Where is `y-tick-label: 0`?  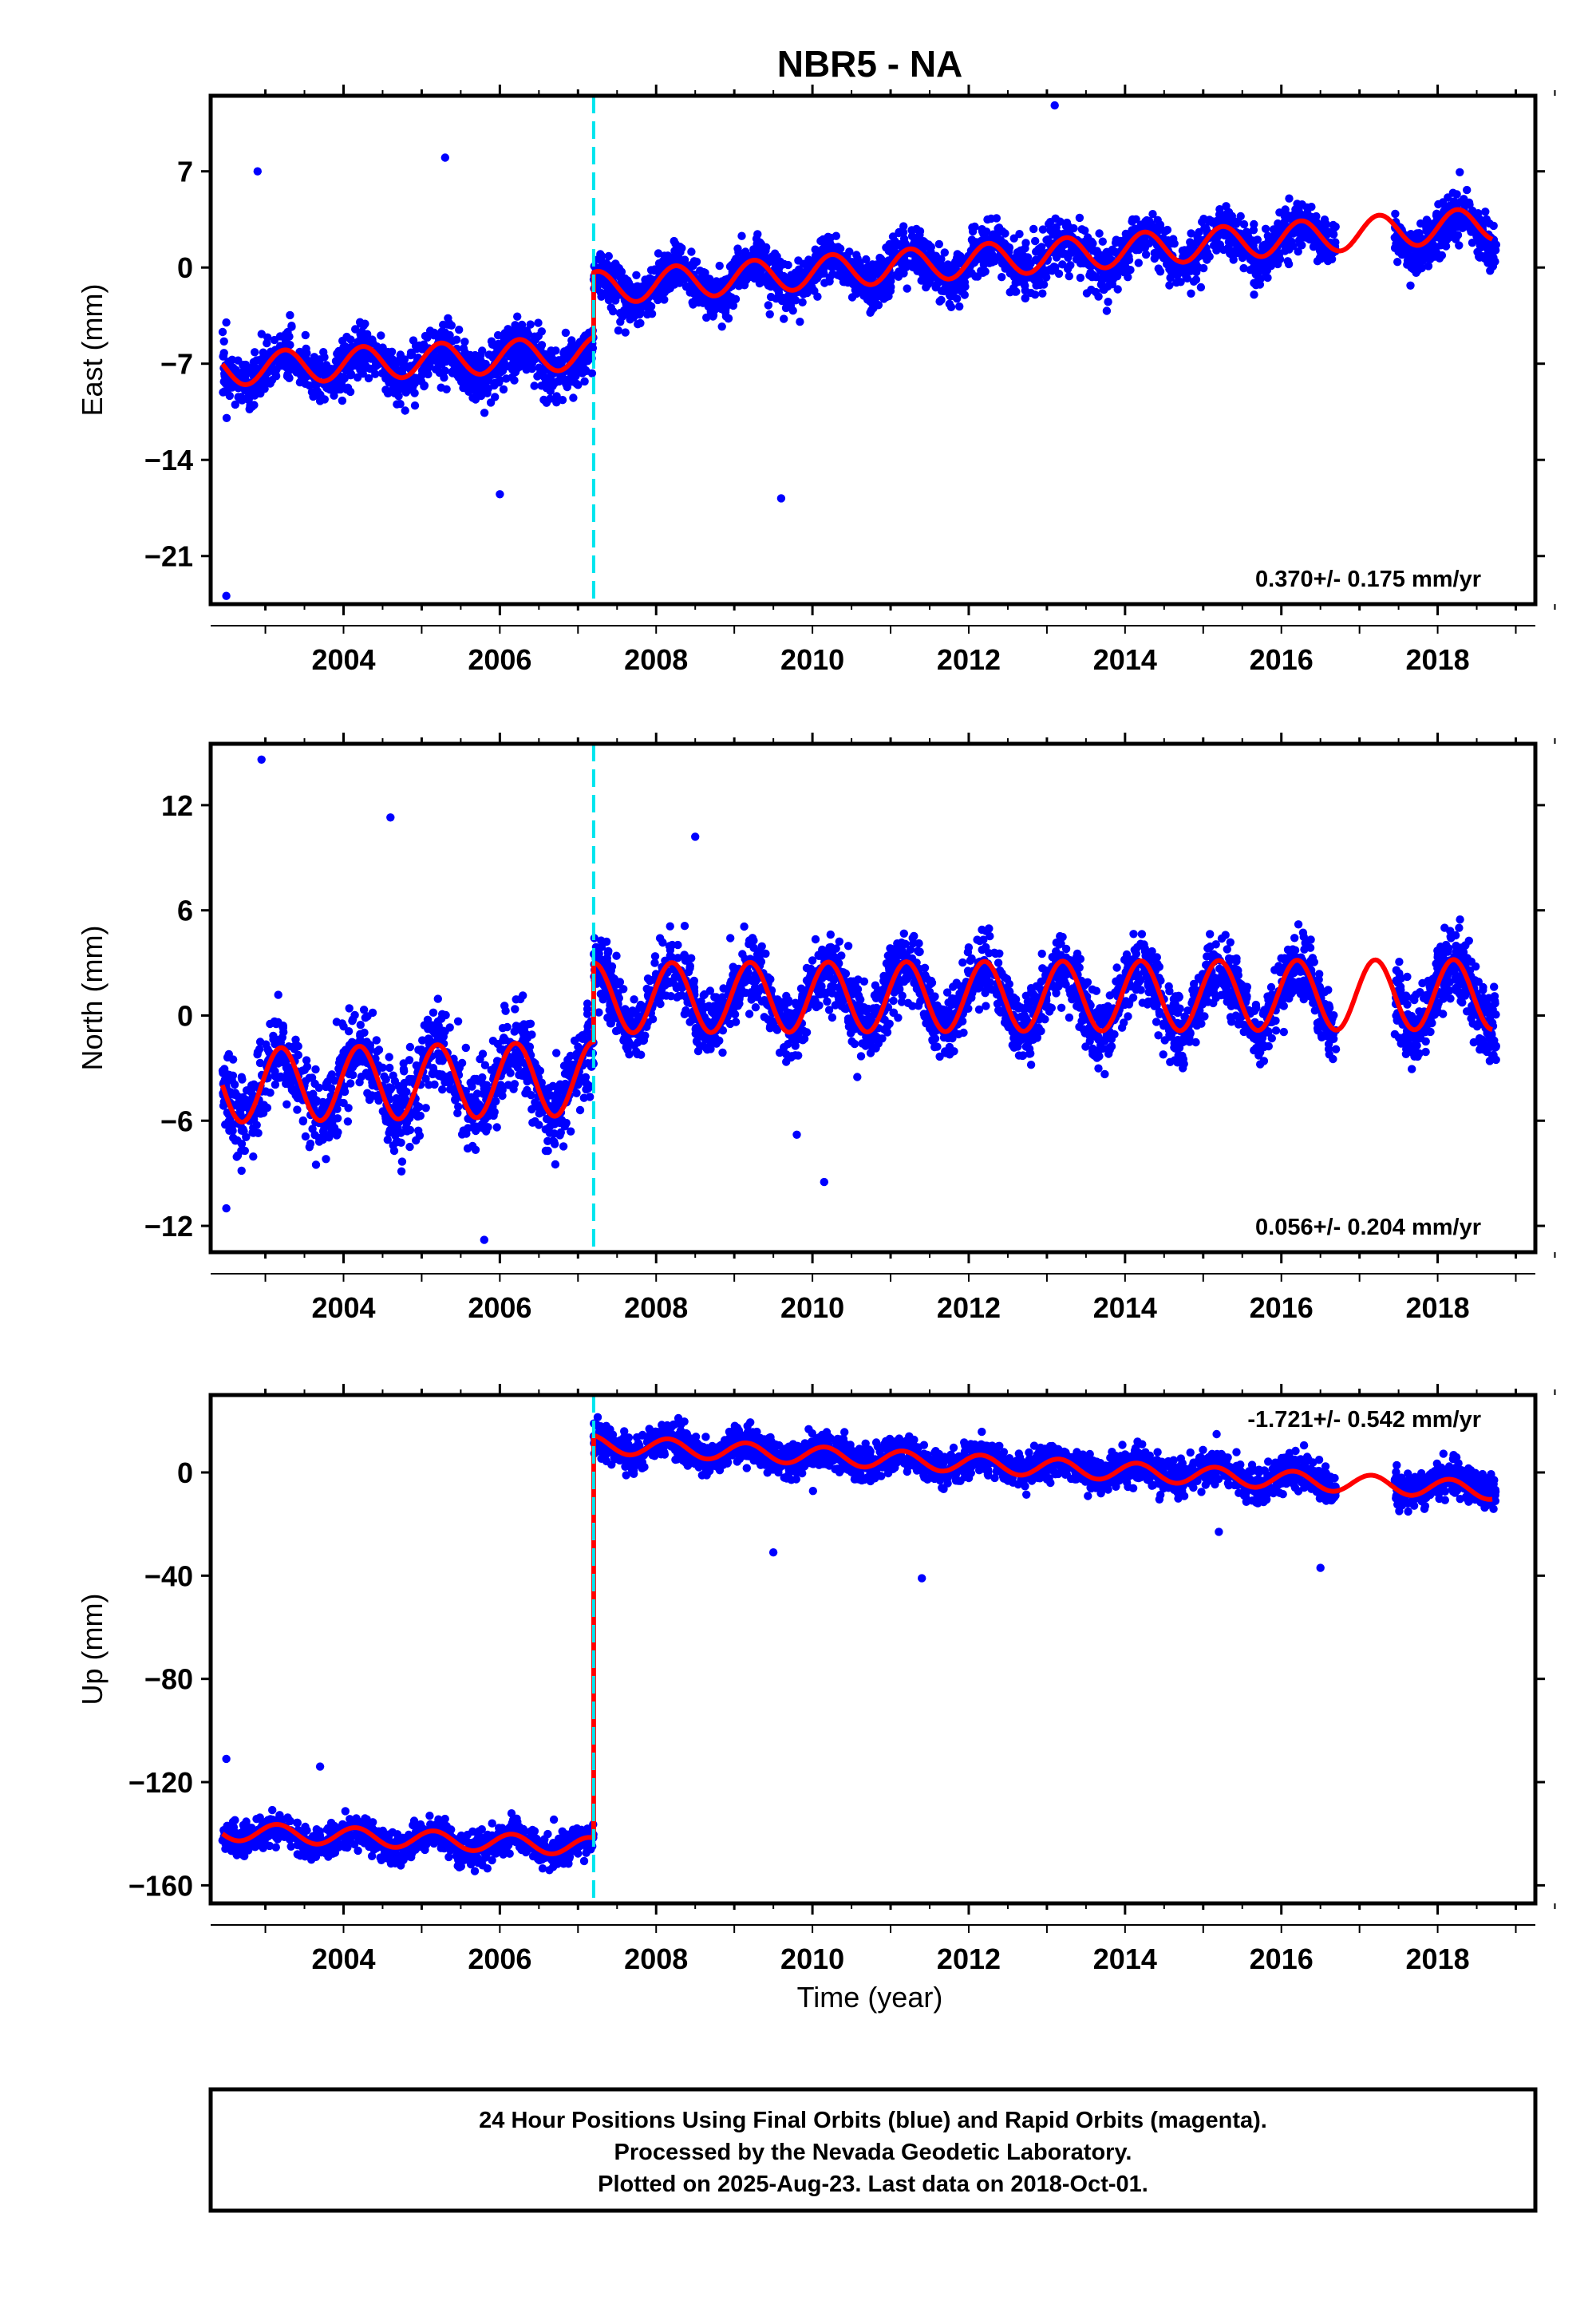
y-tick-label: 0 is located at coordinates (185, 267).